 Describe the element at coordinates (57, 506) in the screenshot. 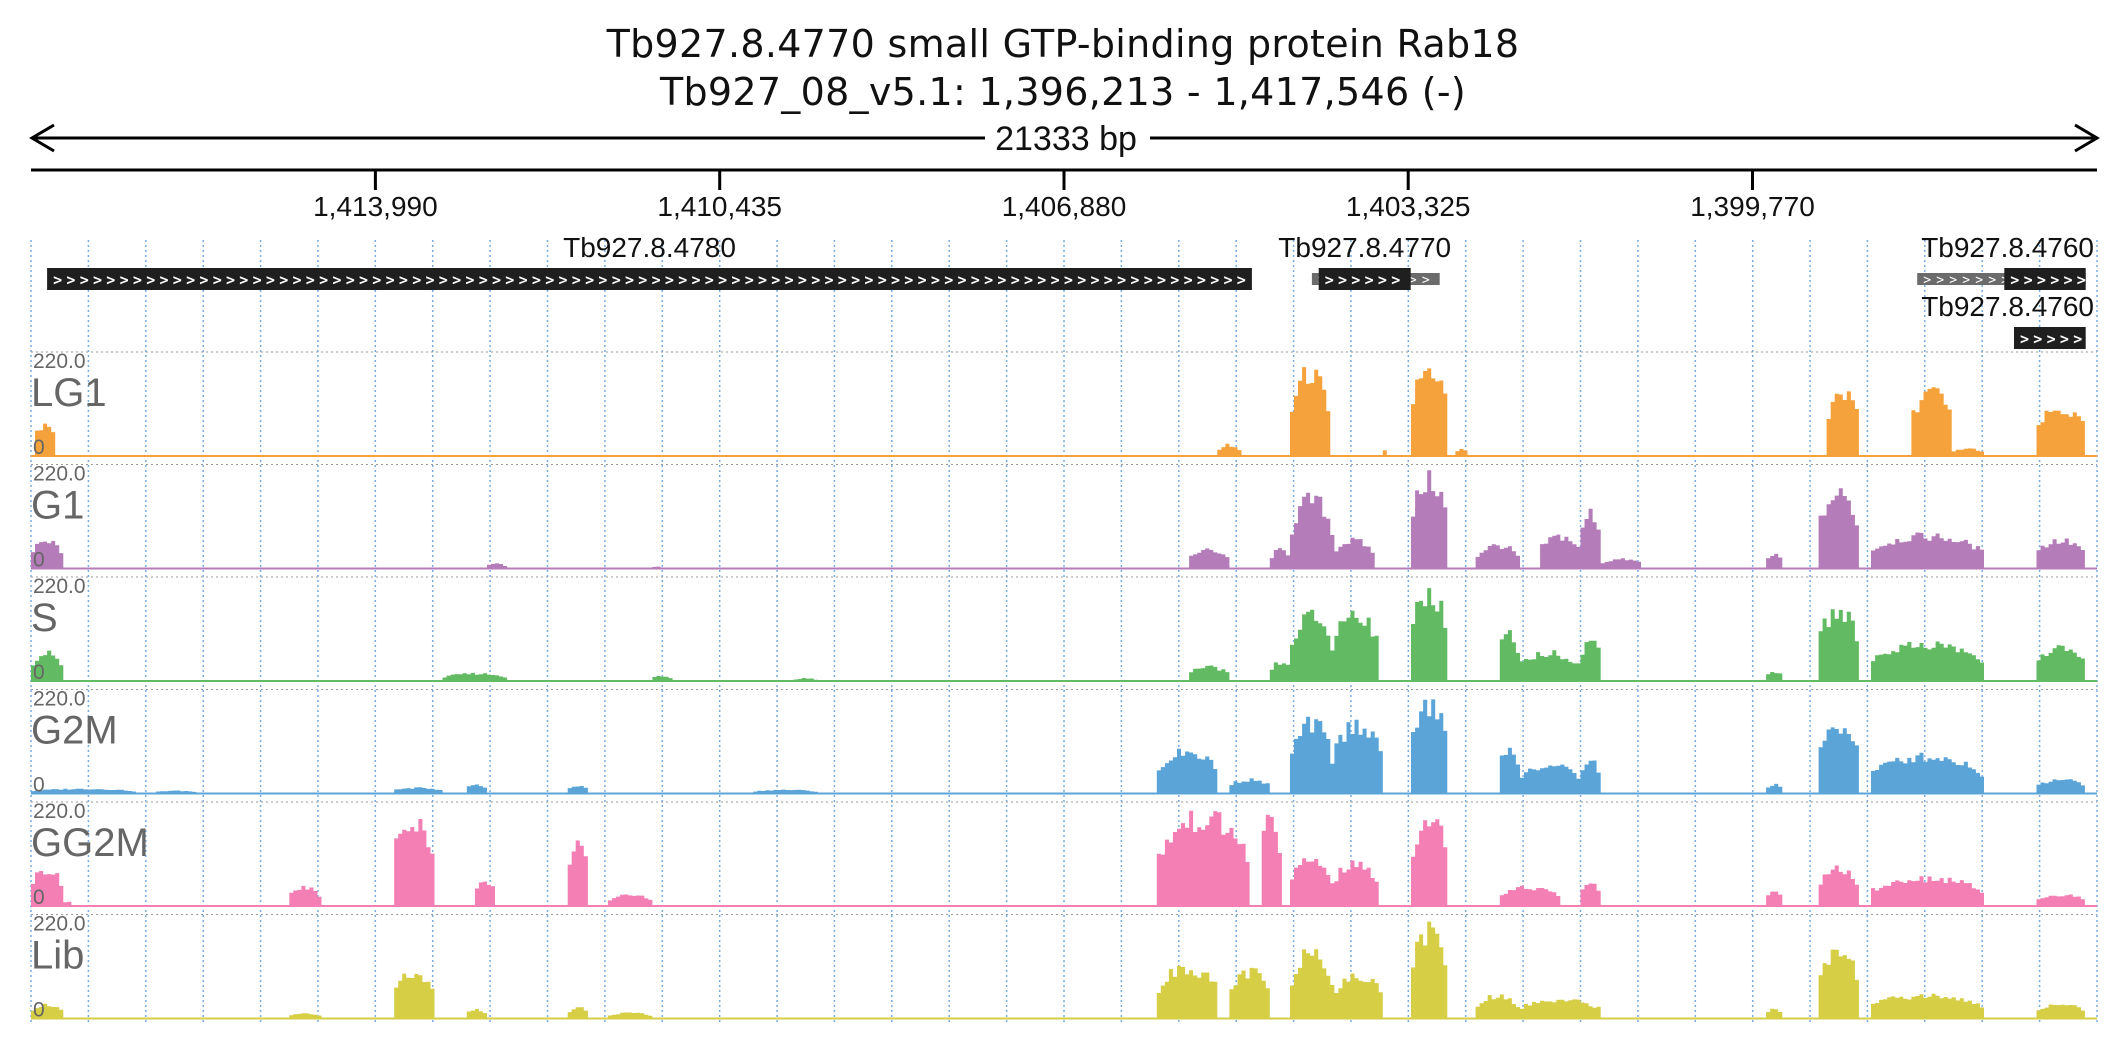

I see `track-name: G1` at that location.